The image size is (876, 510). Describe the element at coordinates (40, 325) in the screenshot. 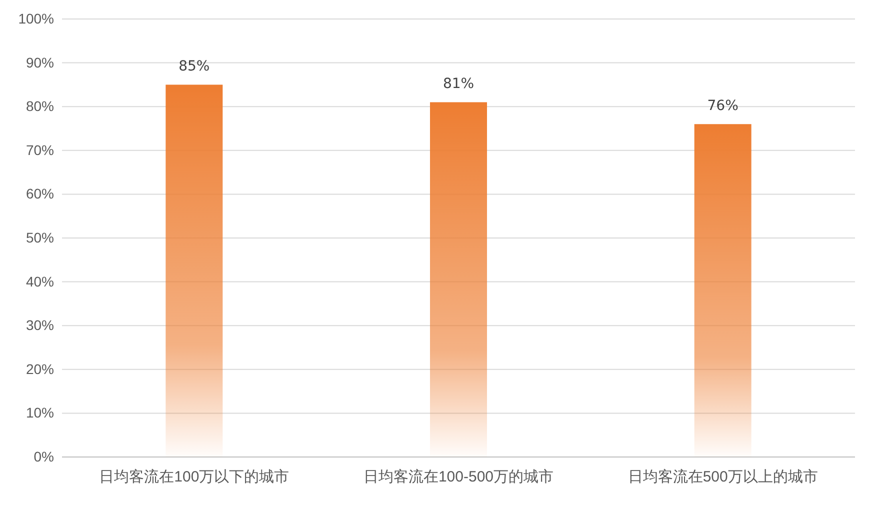

I see `y-tick-label: 30%` at that location.